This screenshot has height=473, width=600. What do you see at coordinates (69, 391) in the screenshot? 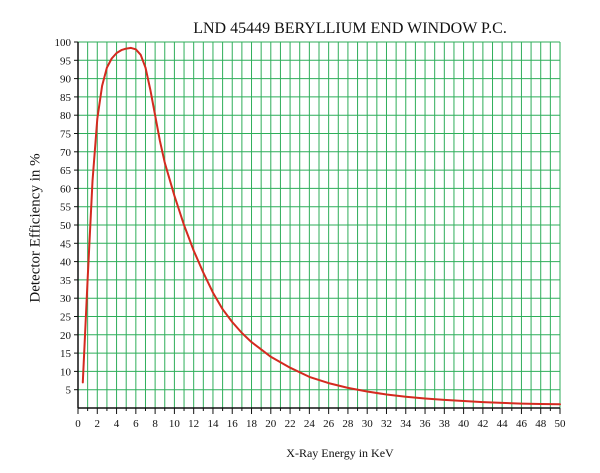
I see `y-tick-label: 5` at bounding box center [69, 391].